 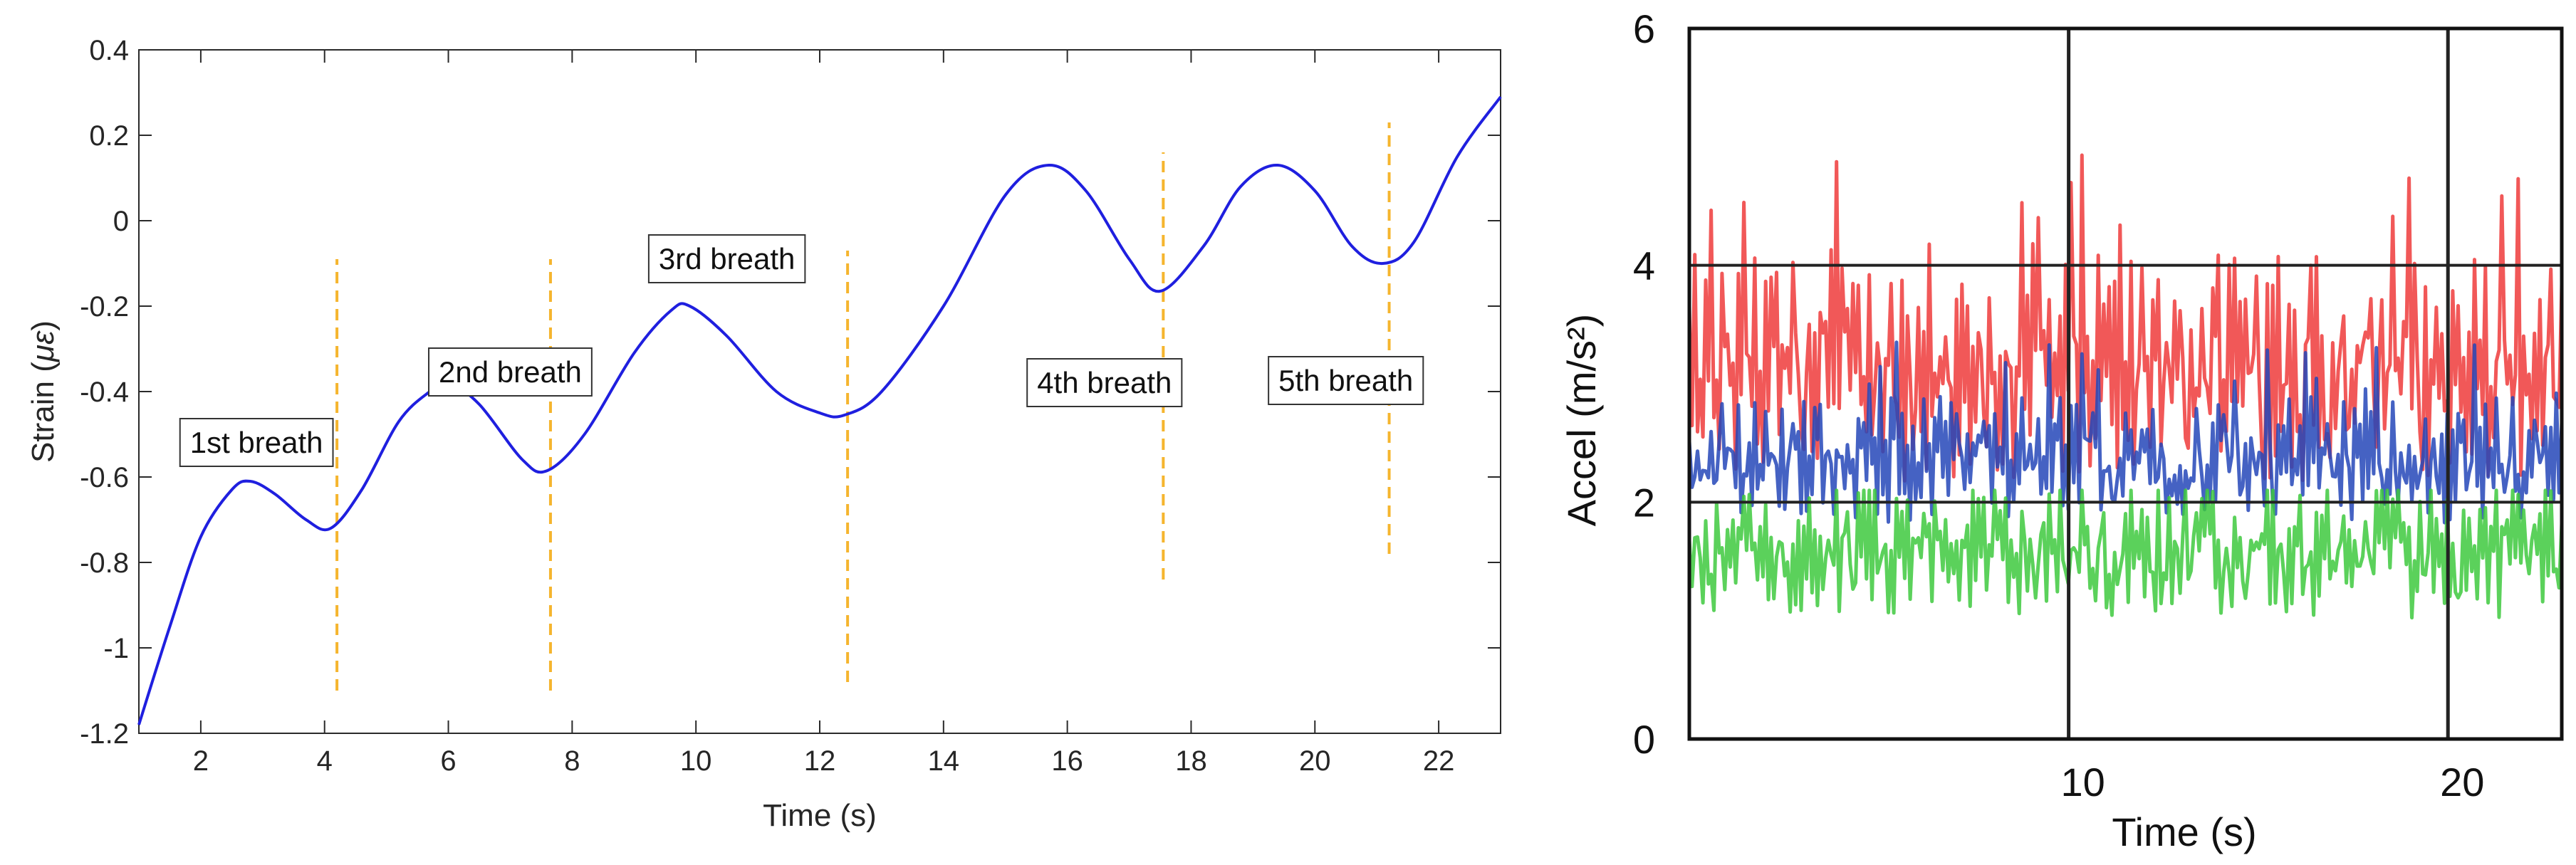 I want to click on accel-y-tick-labels: 0 2 4 6, so click(x=1644, y=384).